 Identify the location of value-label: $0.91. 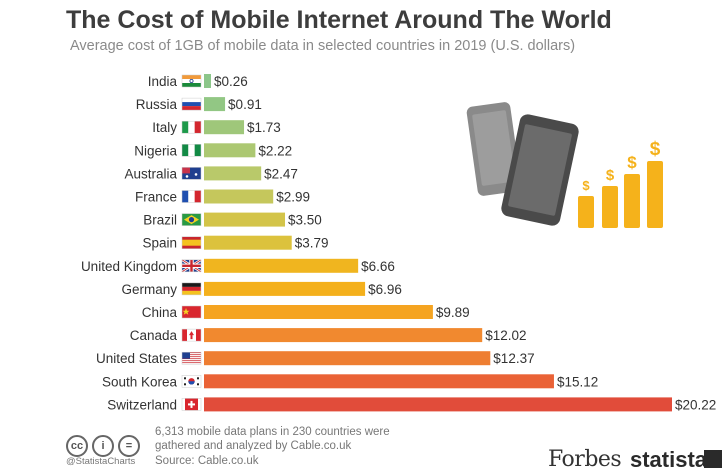
(245, 104).